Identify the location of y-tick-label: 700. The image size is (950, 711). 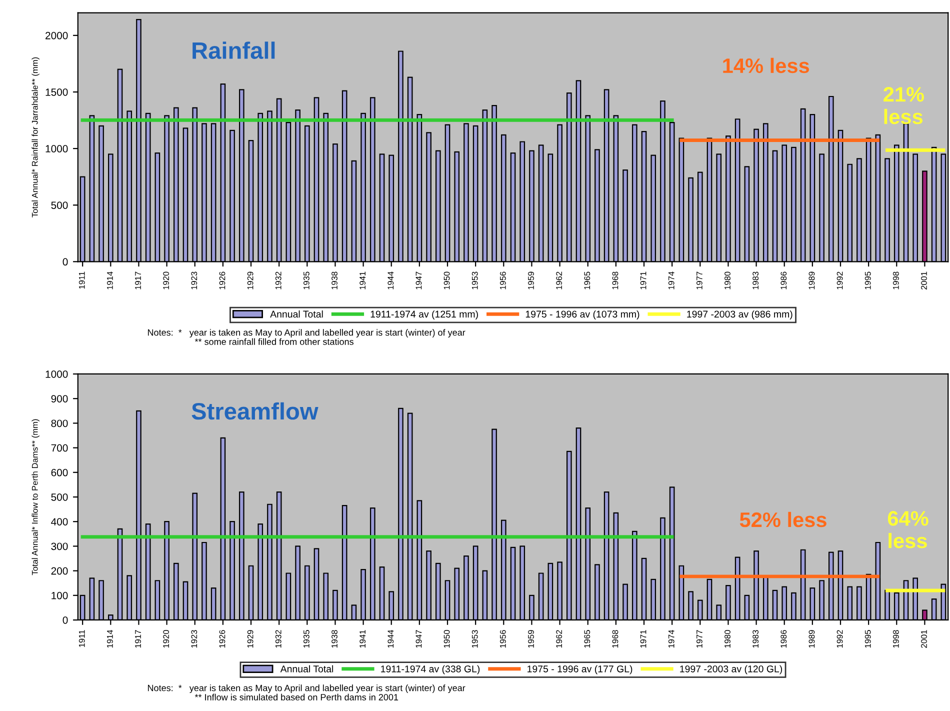
(59, 448).